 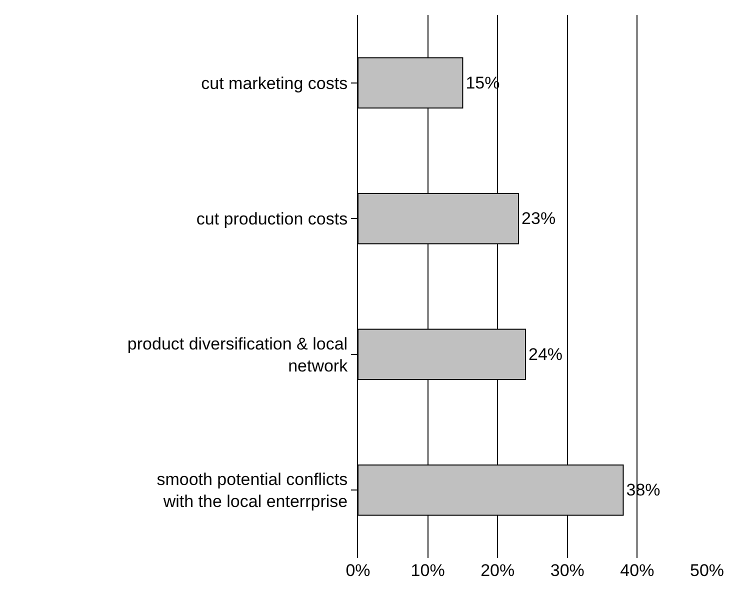 I want to click on x-tick-label: 30%, so click(x=567, y=570).